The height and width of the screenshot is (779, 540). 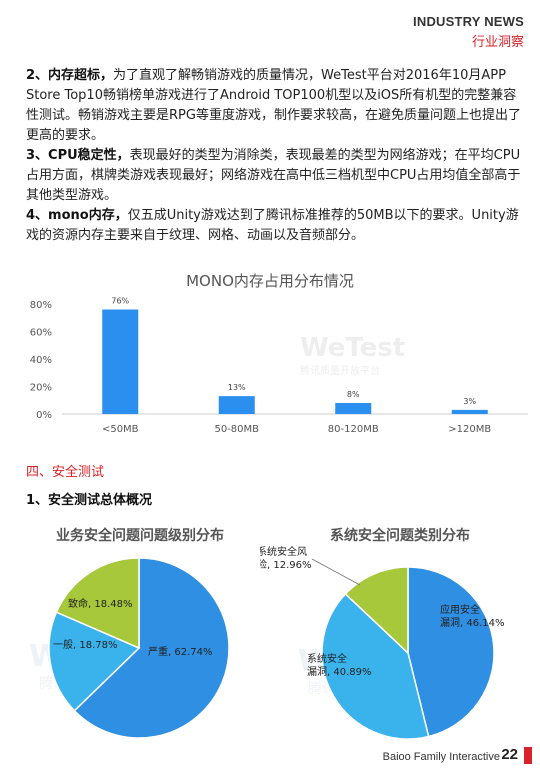 I want to click on pie-slice-label: 漏洞, 40.89%, so click(x=339, y=672).